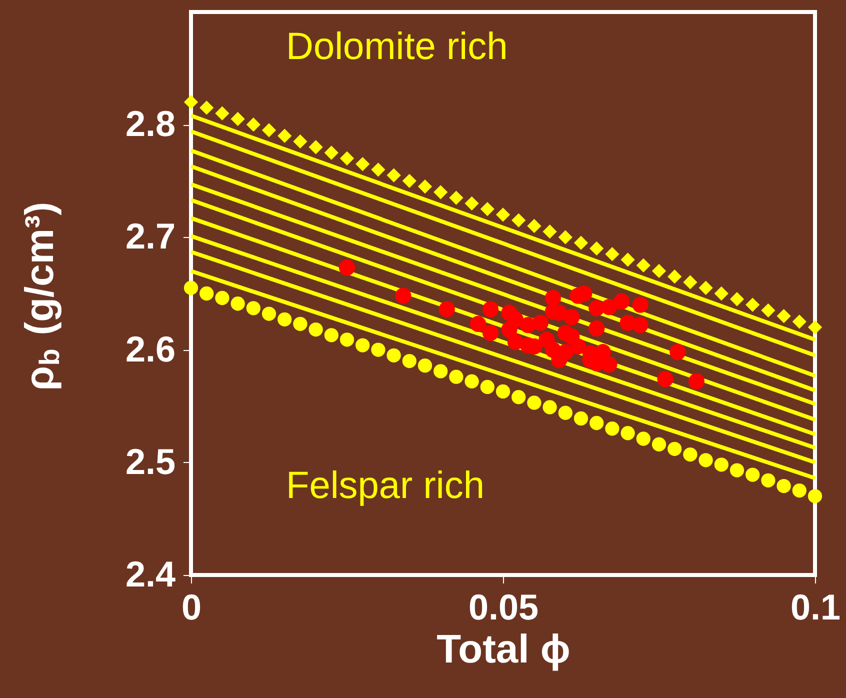  What do you see at coordinates (503, 650) in the screenshot?
I see `x-axis-title: Total ϕ` at bounding box center [503, 650].